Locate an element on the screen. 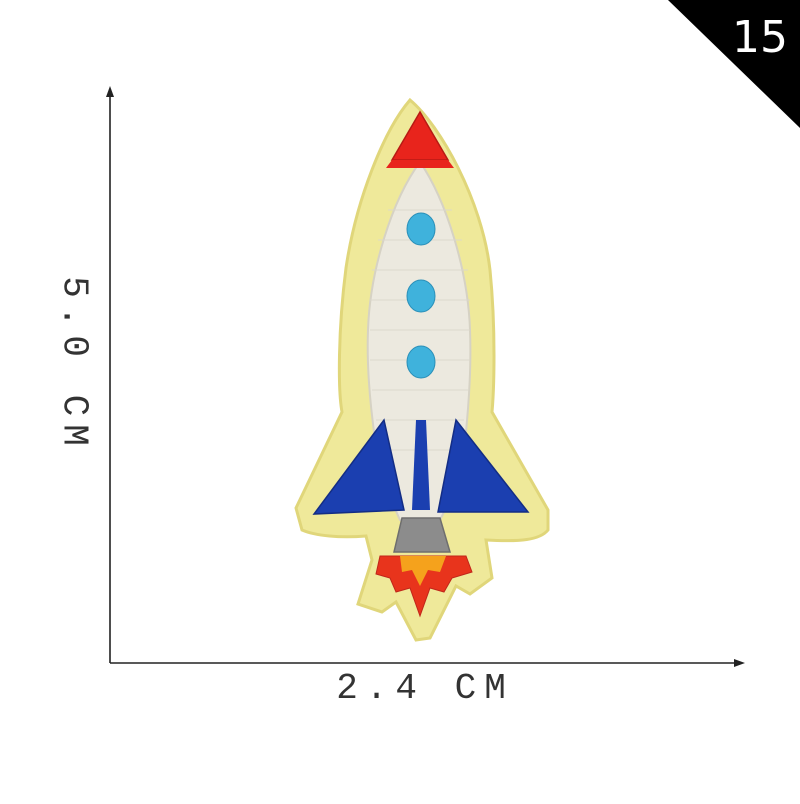  width-dimension-label: 2.4 CM is located at coordinates (425, 688).